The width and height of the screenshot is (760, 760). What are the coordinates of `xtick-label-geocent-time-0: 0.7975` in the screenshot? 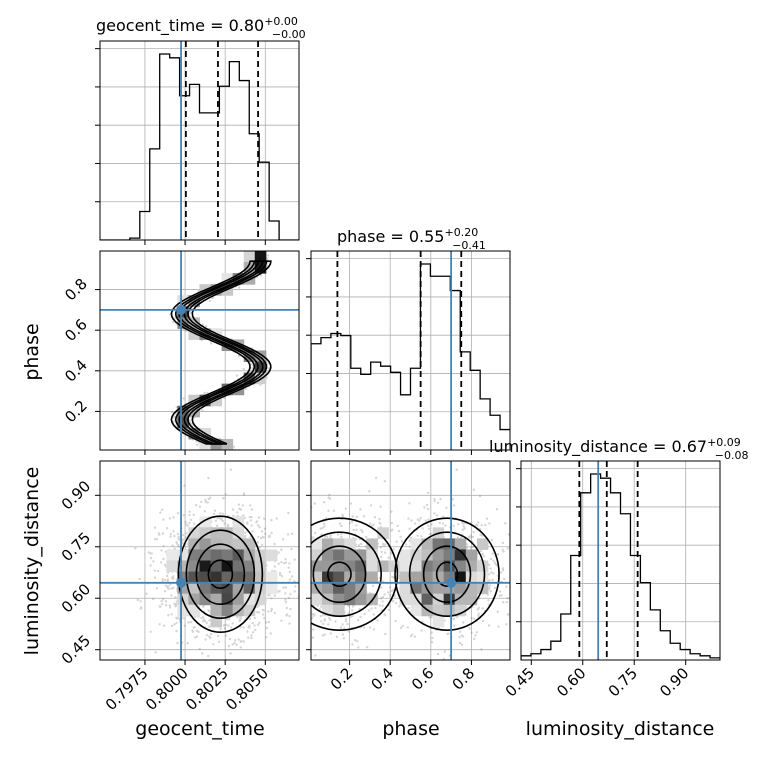 It's located at (127, 689).